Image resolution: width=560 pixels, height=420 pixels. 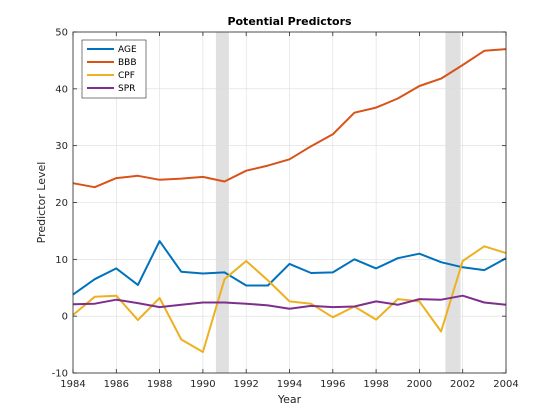 What do you see at coordinates (289, 302) in the screenshot?
I see `series-line-spr` at bounding box center [289, 302].